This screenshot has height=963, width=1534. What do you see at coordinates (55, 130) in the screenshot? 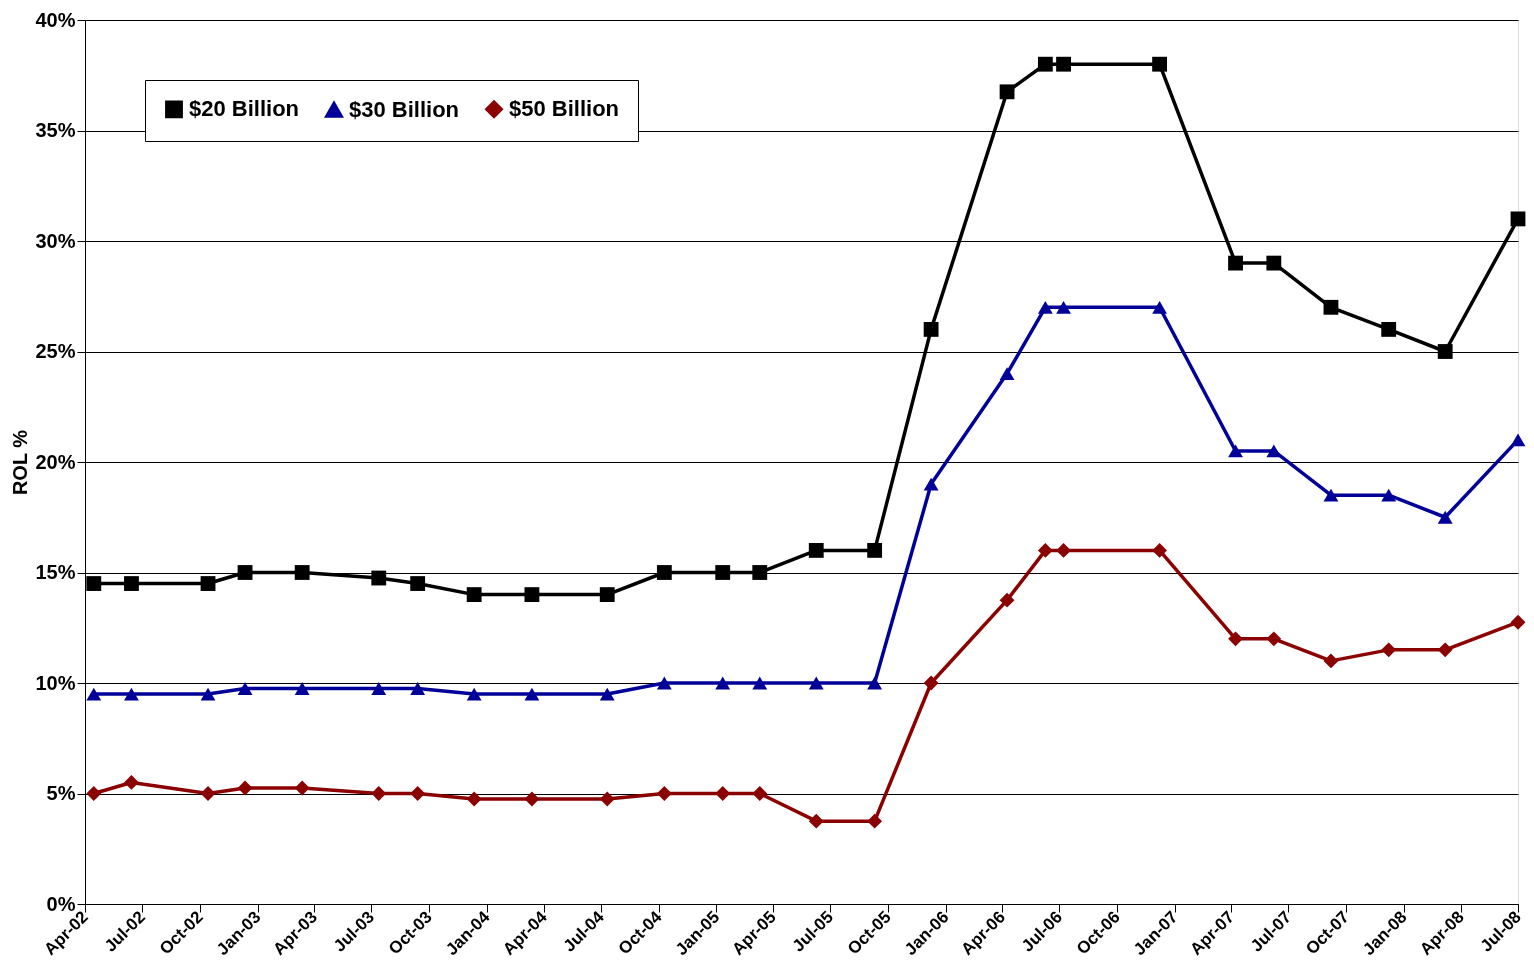
I see `y-tick-label: 35%` at bounding box center [55, 130].